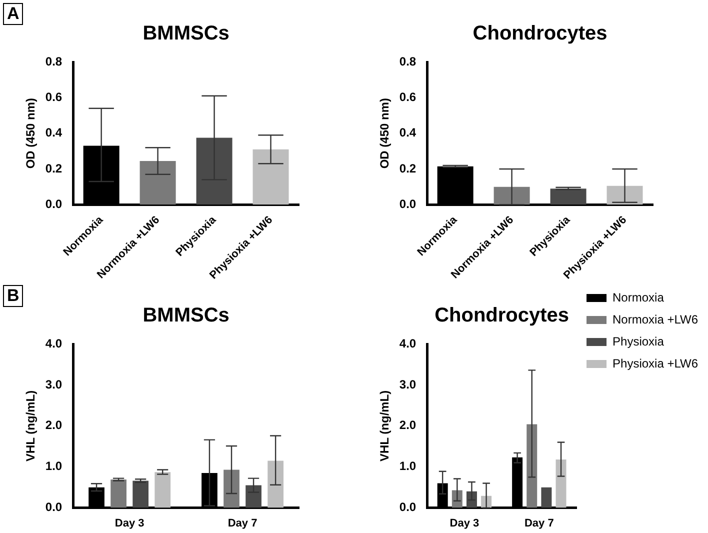 Image resolution: width=708 pixels, height=533 pixels. Describe the element at coordinates (638, 297) in the screenshot. I see `legend-label: Normoxia` at that location.